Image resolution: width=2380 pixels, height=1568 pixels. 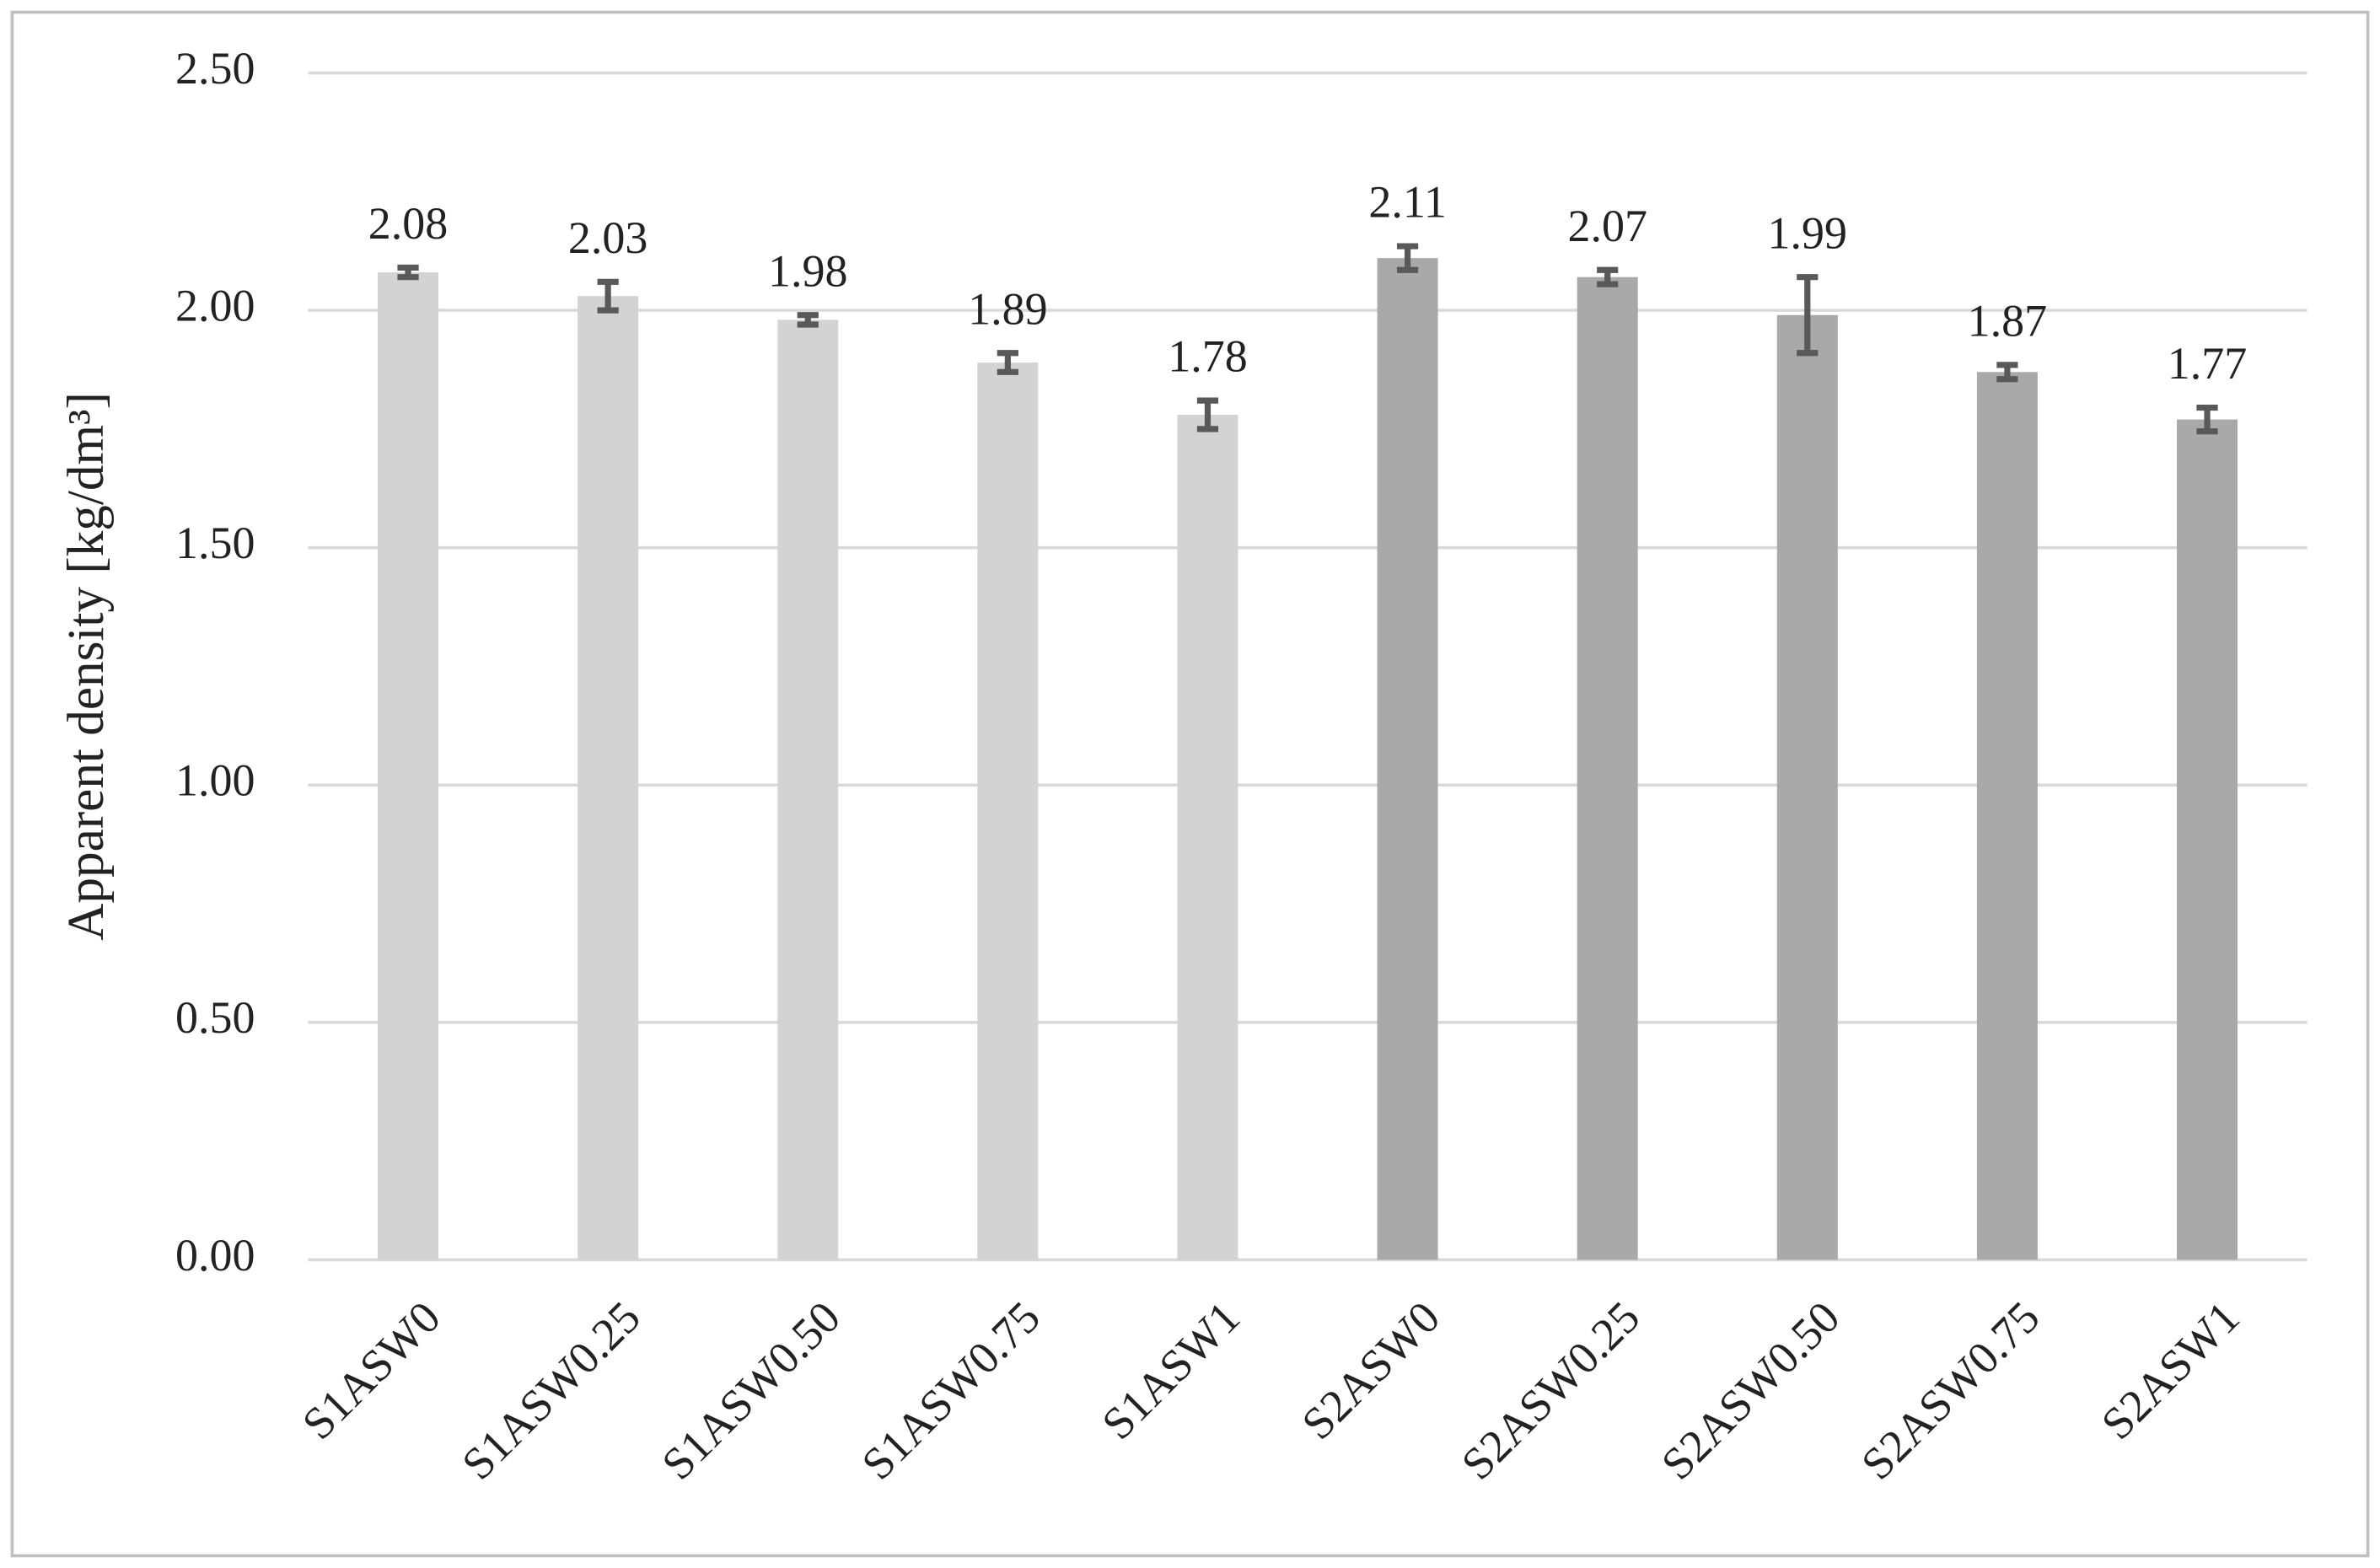 What do you see at coordinates (2008, 320) in the screenshot?
I see `value-label: 1.87` at bounding box center [2008, 320].